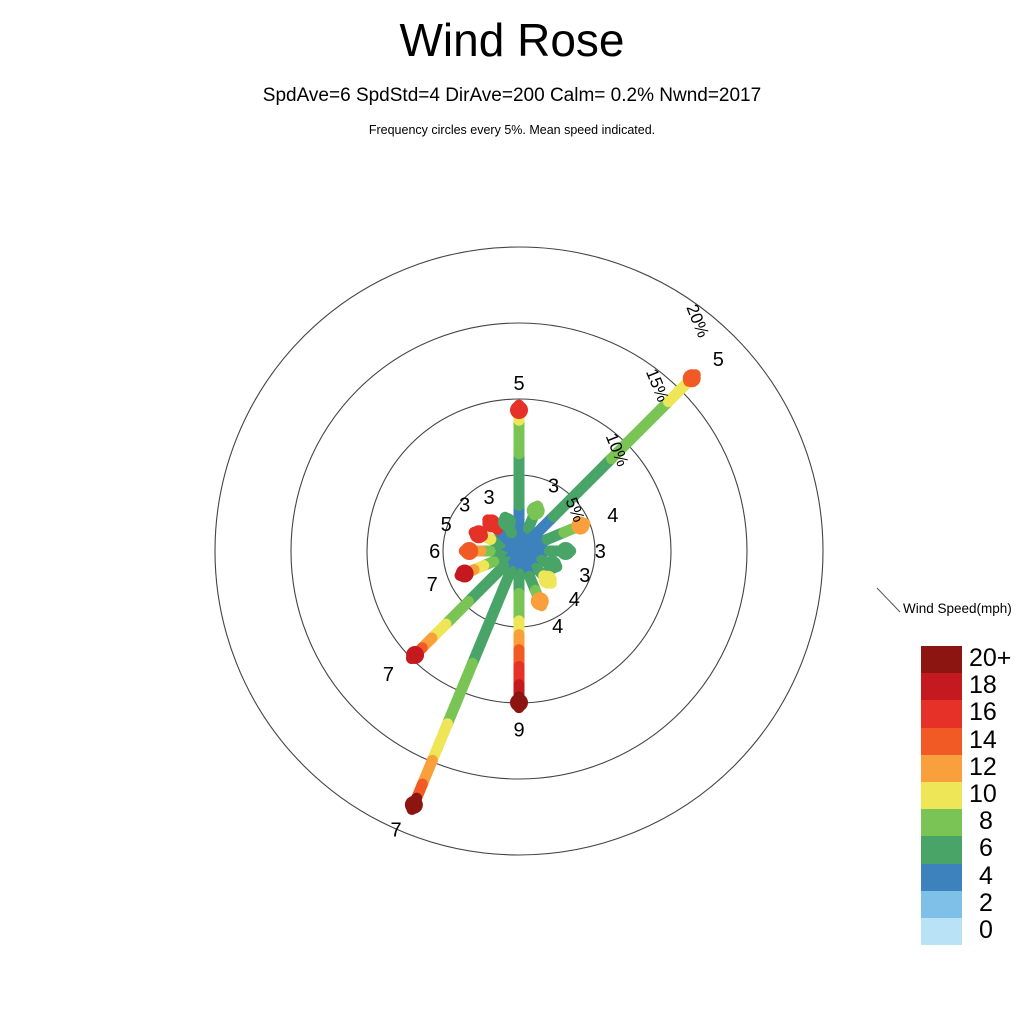  What do you see at coordinates (983, 766) in the screenshot?
I see `legend-label: 12` at bounding box center [983, 766].